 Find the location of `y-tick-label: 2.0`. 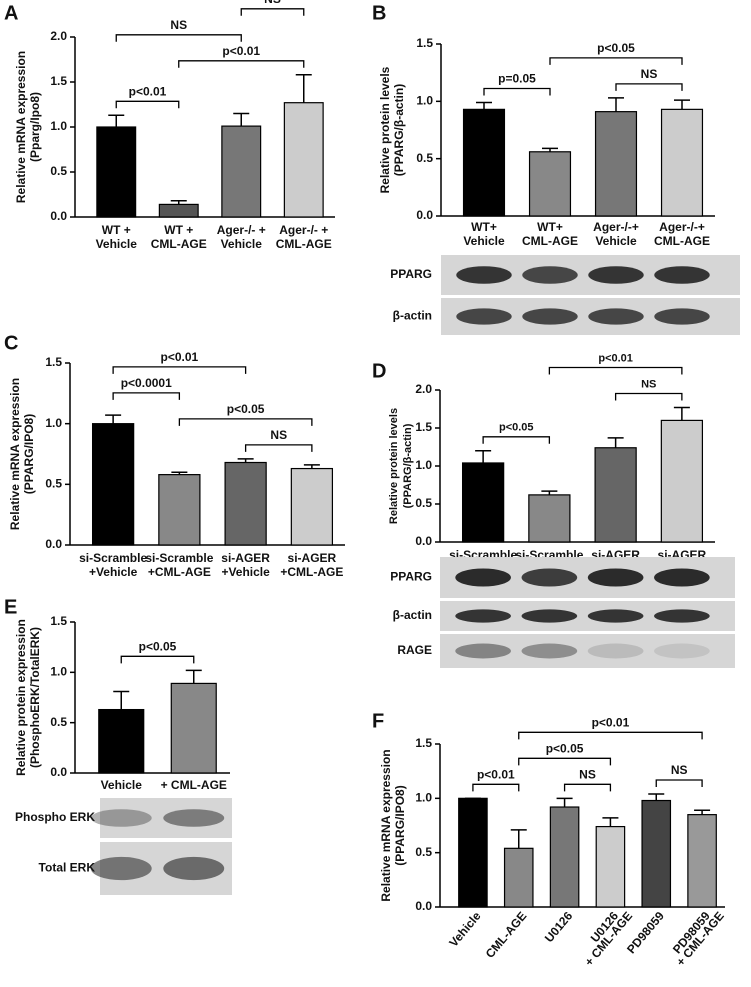

y-tick-label: 2.0 is located at coordinates (58, 36).